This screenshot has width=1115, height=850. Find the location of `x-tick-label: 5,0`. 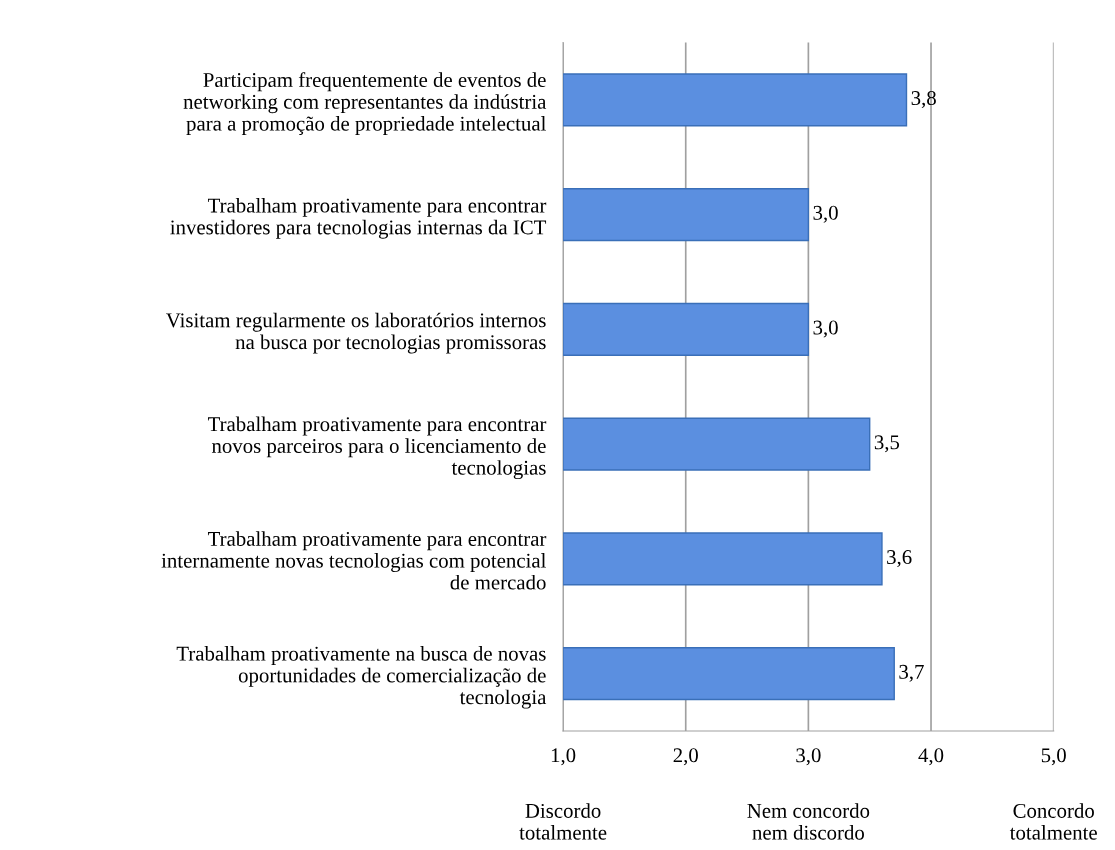

x-tick-label: 5,0 is located at coordinates (1053, 757).